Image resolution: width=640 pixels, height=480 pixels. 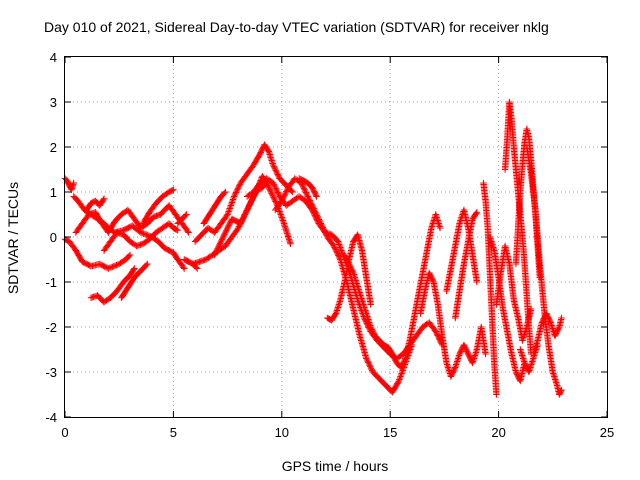 What do you see at coordinates (498, 432) in the screenshot?
I see `x-tick-label: 20` at bounding box center [498, 432].